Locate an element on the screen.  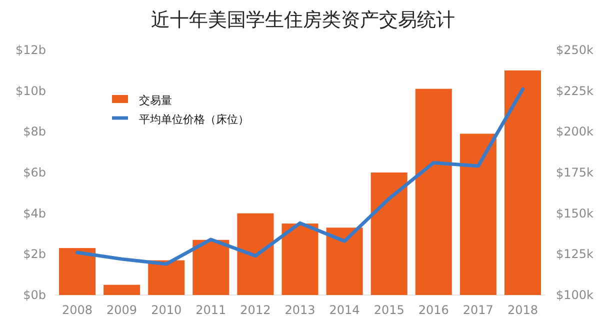
x-tick-label: 2015 is located at coordinates (389, 310).